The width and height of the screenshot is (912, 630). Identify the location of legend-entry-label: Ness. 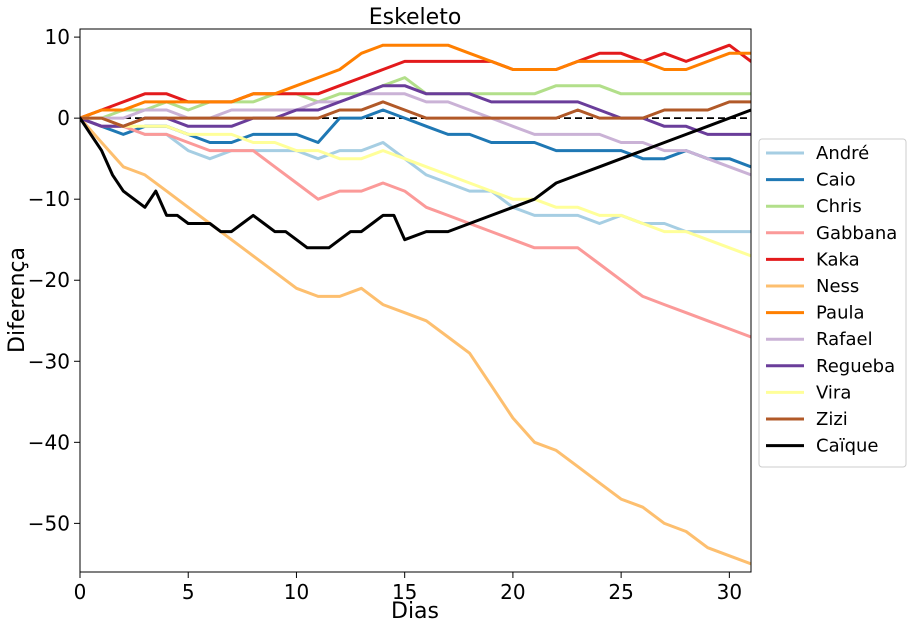
(837, 286).